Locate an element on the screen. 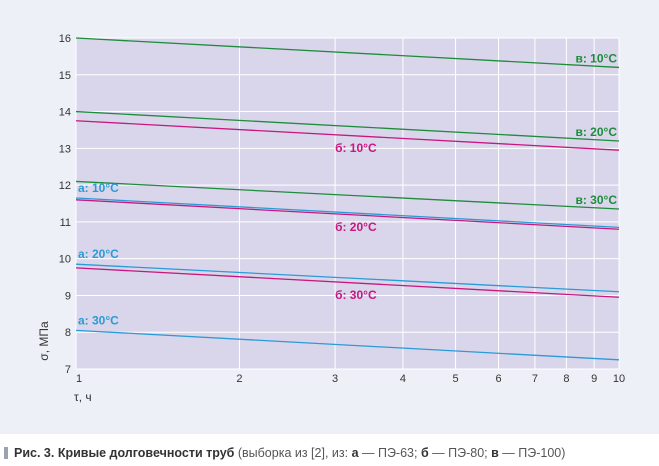 The height and width of the screenshot is (466, 659). series-label-2: в: 30°C is located at coordinates (596, 200).